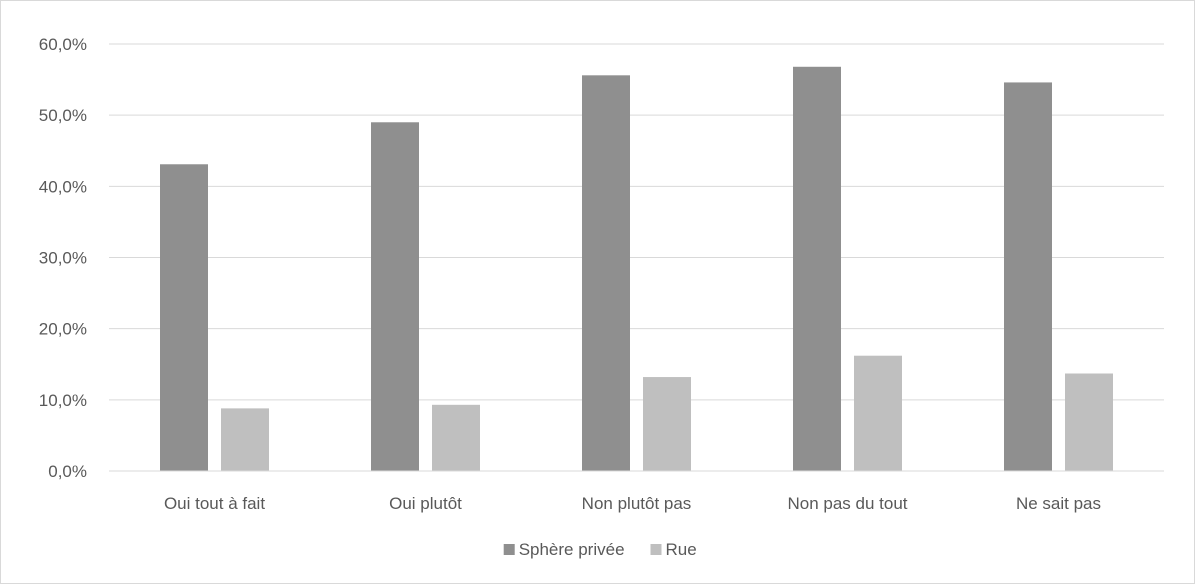 Image resolution: width=1195 pixels, height=584 pixels. I want to click on legend: Sphère privée Rue, so click(600, 549).